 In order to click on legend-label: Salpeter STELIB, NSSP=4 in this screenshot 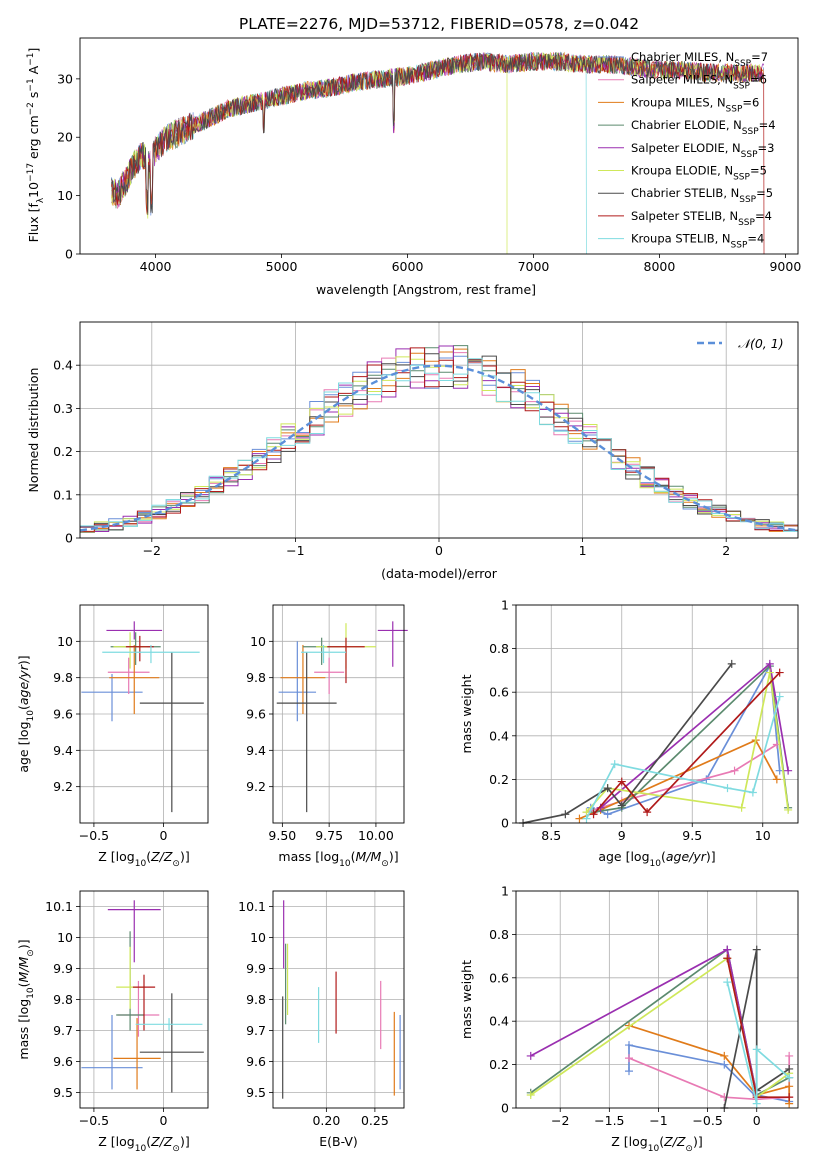, I will do `click(701, 218)`.